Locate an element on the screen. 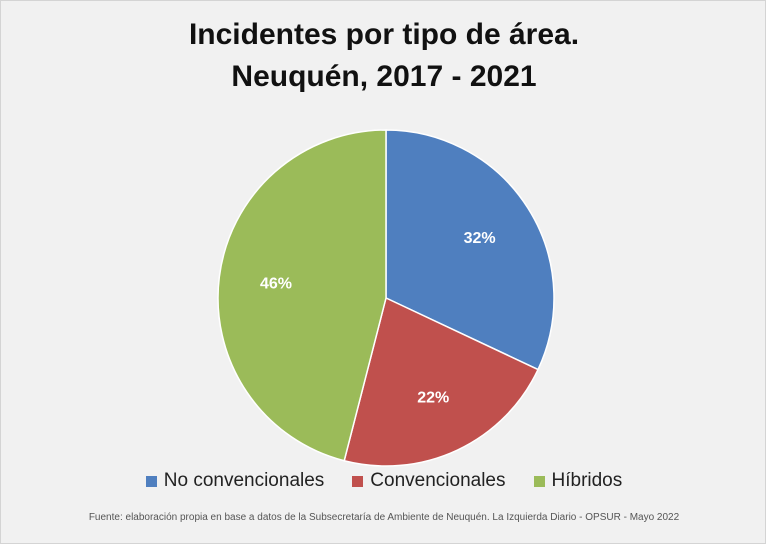 This screenshot has height=546, width=768. legend-swatch-no-convencionales is located at coordinates (151, 481).